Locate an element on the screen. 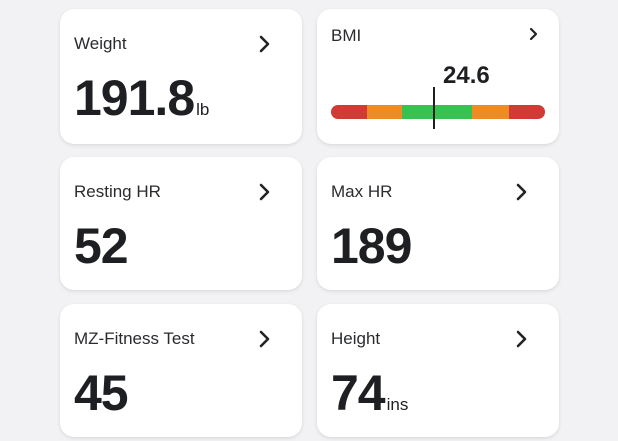 The height and width of the screenshot is (441, 618). weight-card: Weight 191.8 lb is located at coordinates (181, 76).